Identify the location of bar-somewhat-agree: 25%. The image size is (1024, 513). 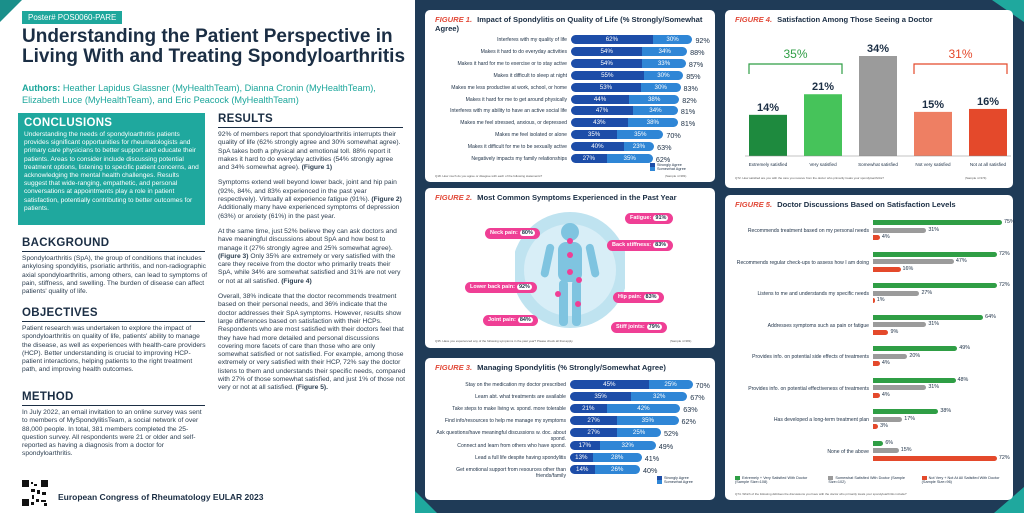
(639, 433).